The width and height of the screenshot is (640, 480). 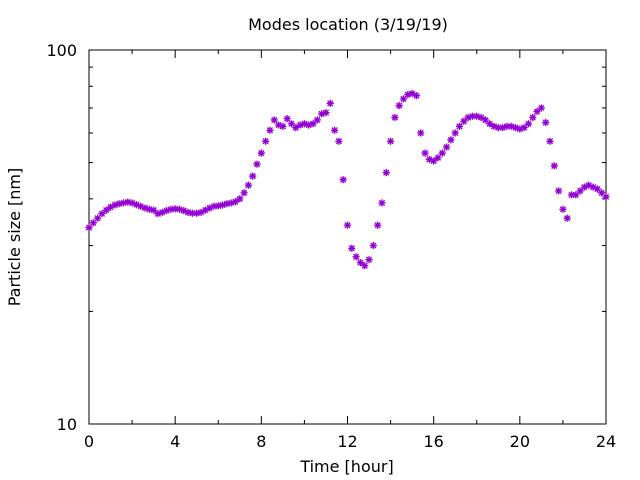 What do you see at coordinates (348, 24) in the screenshot?
I see `chart-title: Modes location (3/19/19)` at bounding box center [348, 24].